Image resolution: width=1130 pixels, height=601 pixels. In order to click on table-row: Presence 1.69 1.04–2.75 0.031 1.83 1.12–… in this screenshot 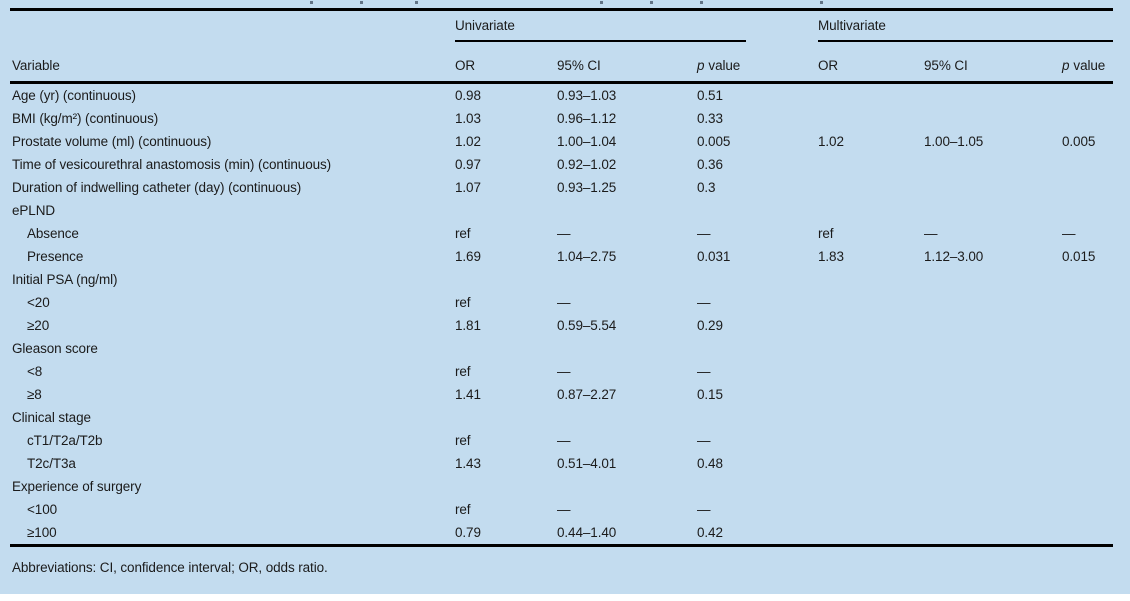, I will do `click(561, 256)`.